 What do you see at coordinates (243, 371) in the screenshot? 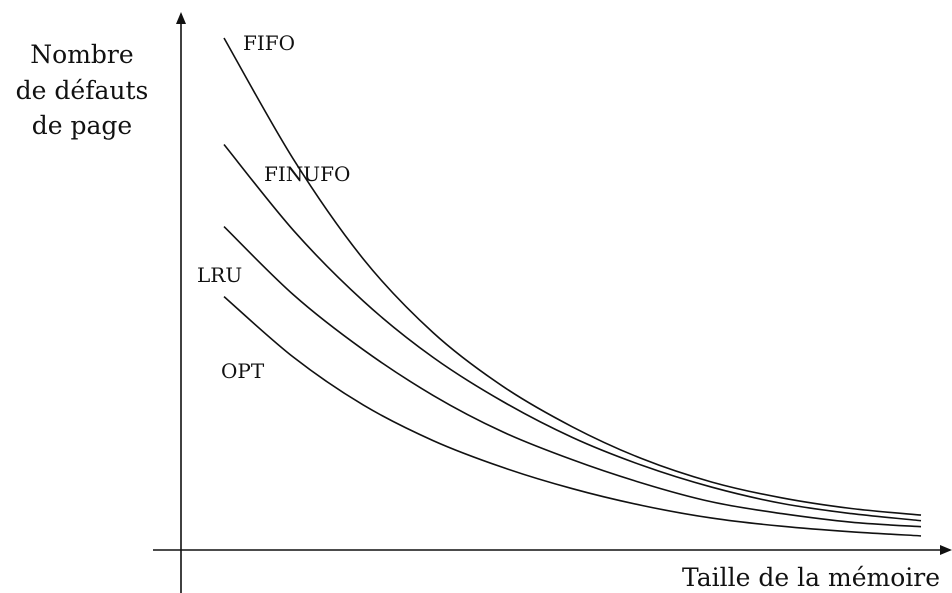
I see `series-label-opt: OPT` at bounding box center [243, 371].